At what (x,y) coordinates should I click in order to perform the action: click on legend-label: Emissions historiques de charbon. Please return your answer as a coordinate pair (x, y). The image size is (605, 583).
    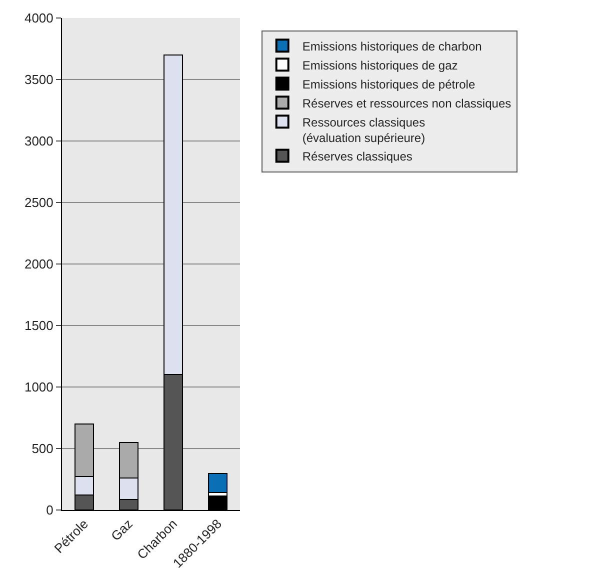
    Looking at the image, I should click on (392, 46).